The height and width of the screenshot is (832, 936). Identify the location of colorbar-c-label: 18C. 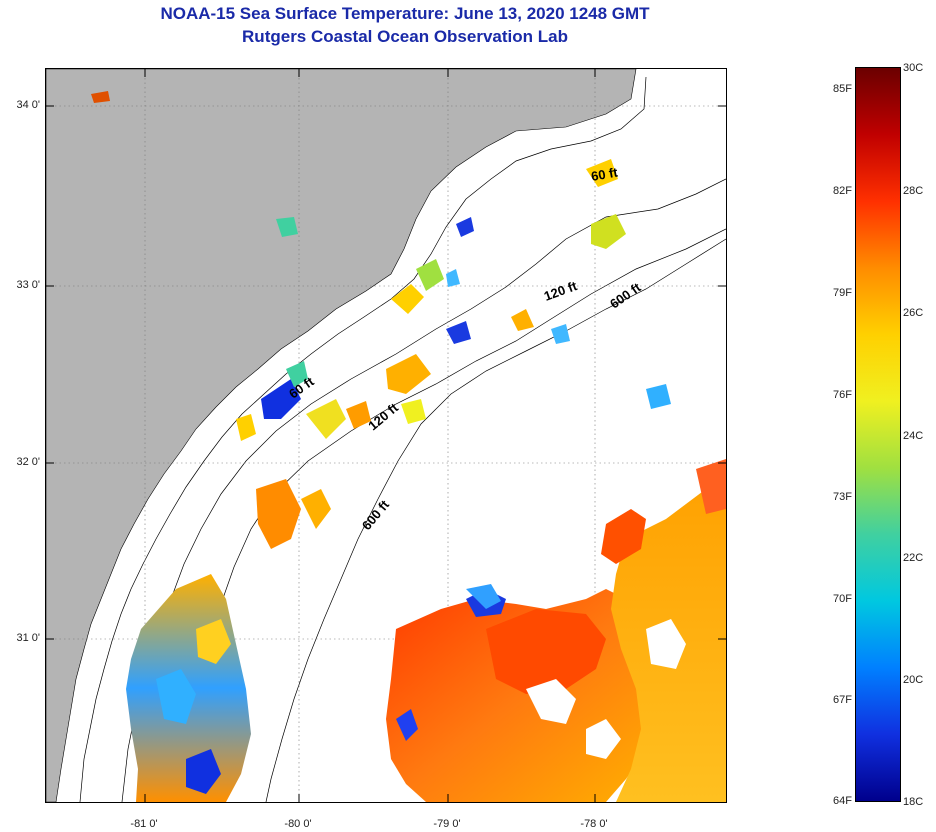
(913, 802).